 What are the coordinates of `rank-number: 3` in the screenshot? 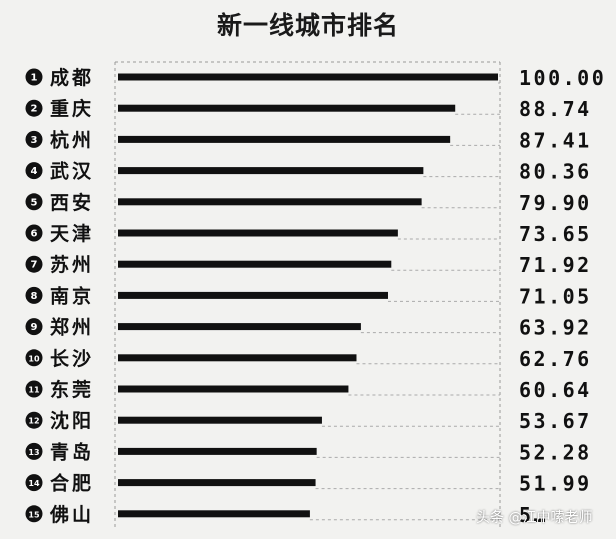 It's located at (34, 140).